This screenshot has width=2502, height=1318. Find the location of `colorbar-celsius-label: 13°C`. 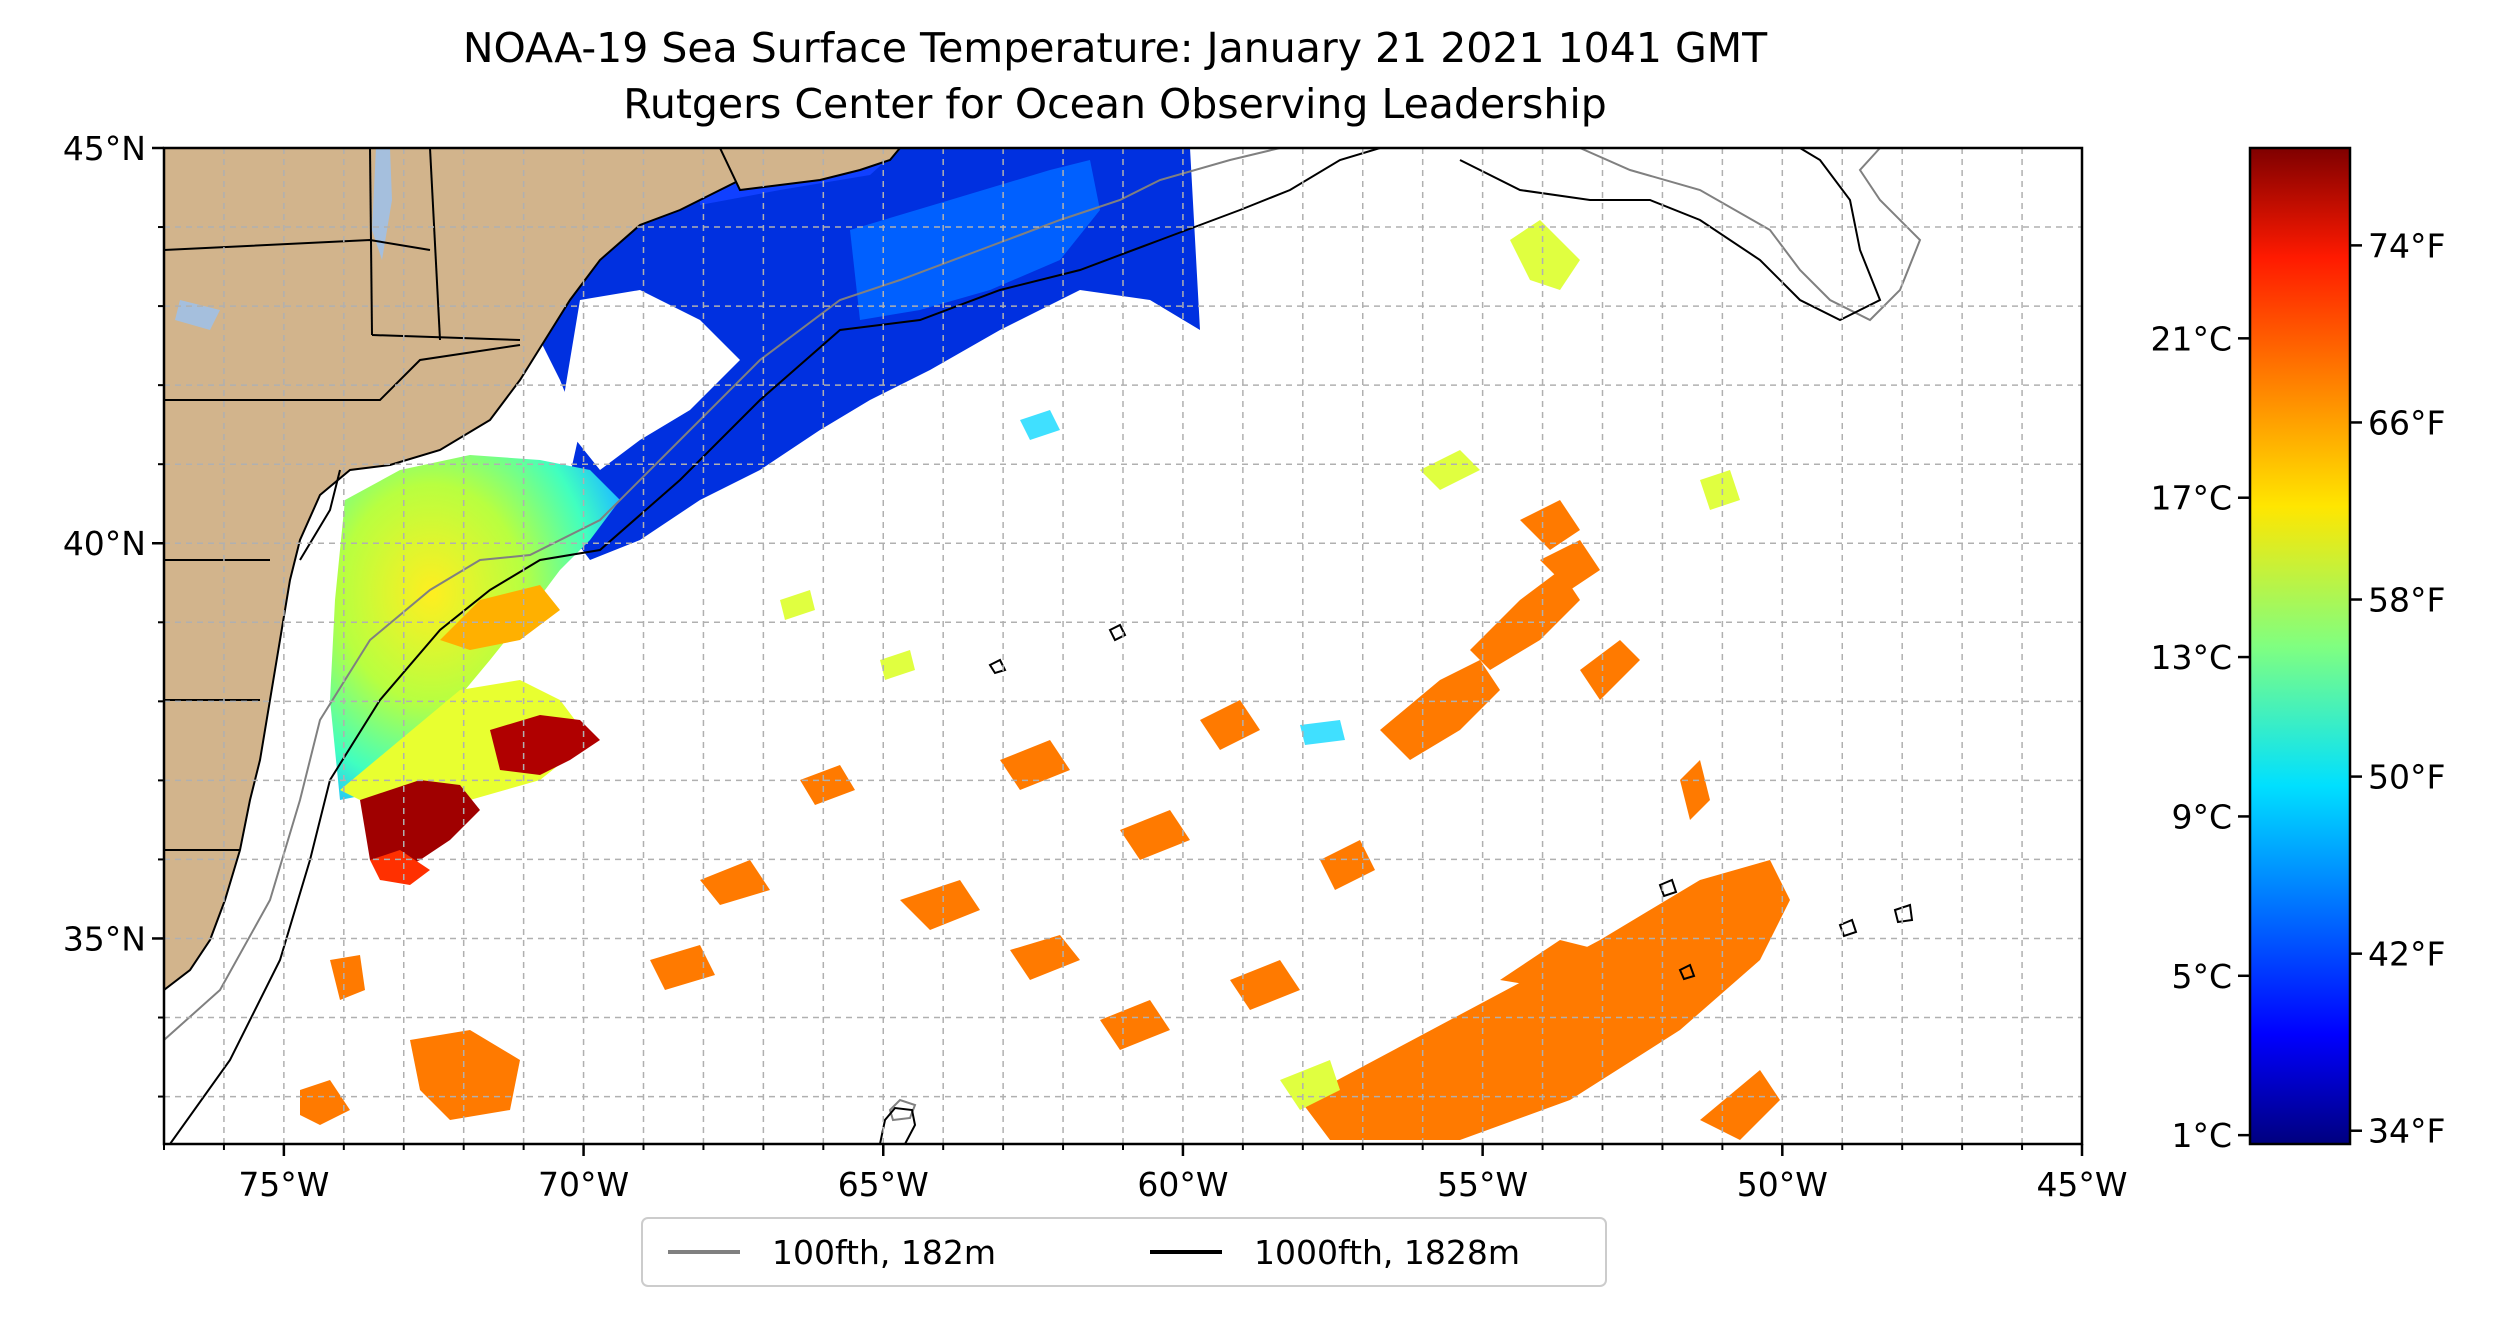

colorbar-celsius-label: 13°C is located at coordinates (2191, 657).